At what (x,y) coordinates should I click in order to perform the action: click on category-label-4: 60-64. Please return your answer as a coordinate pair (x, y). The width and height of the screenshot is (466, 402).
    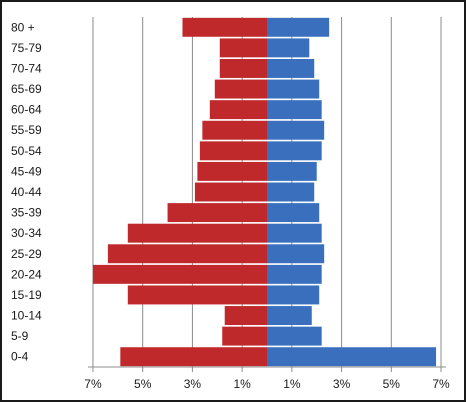
    Looking at the image, I should click on (26, 110).